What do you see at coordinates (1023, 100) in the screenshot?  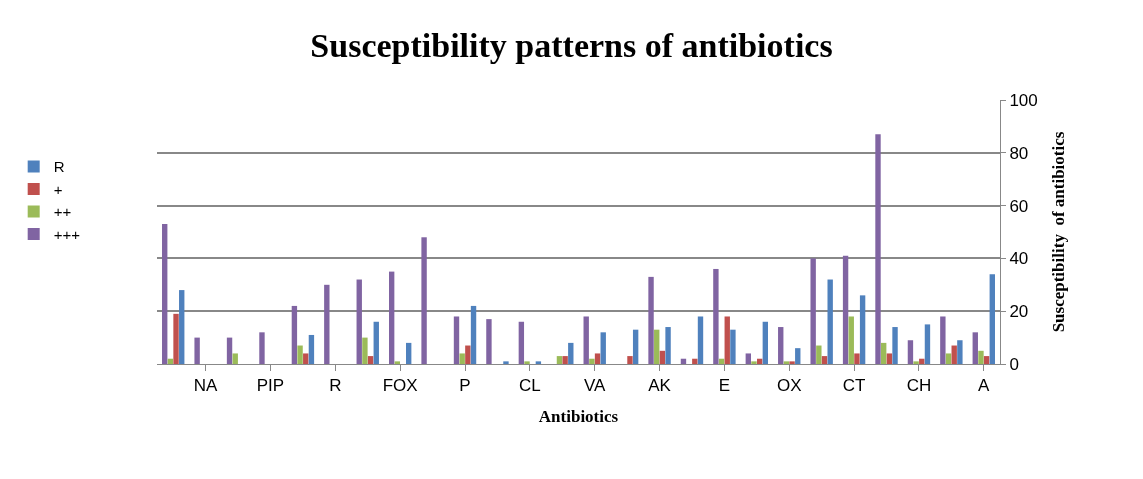 I see `y-tick-label: 100` at bounding box center [1023, 100].